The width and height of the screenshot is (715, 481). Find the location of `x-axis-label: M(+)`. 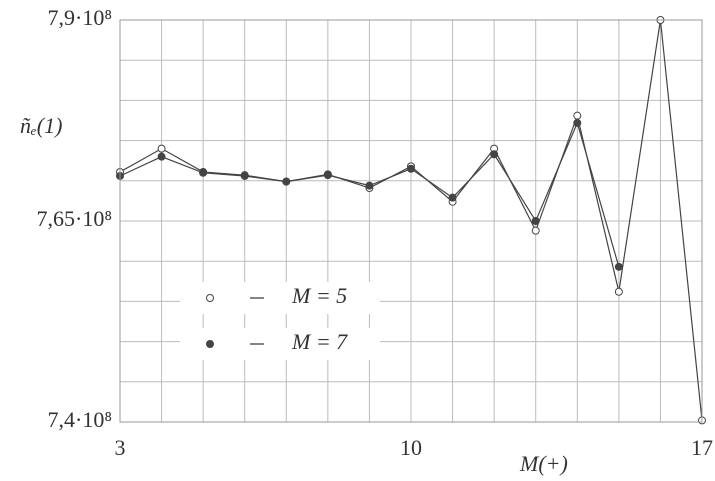

x-axis-label: M(+) is located at coordinates (543, 463).